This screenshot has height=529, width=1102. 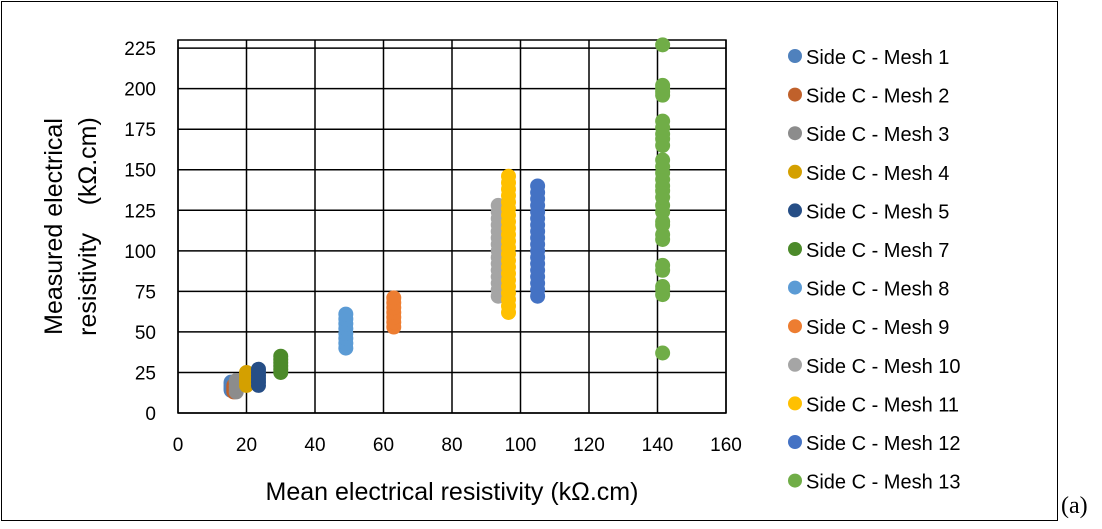 I want to click on x-tick-label: 140, so click(x=658, y=445).